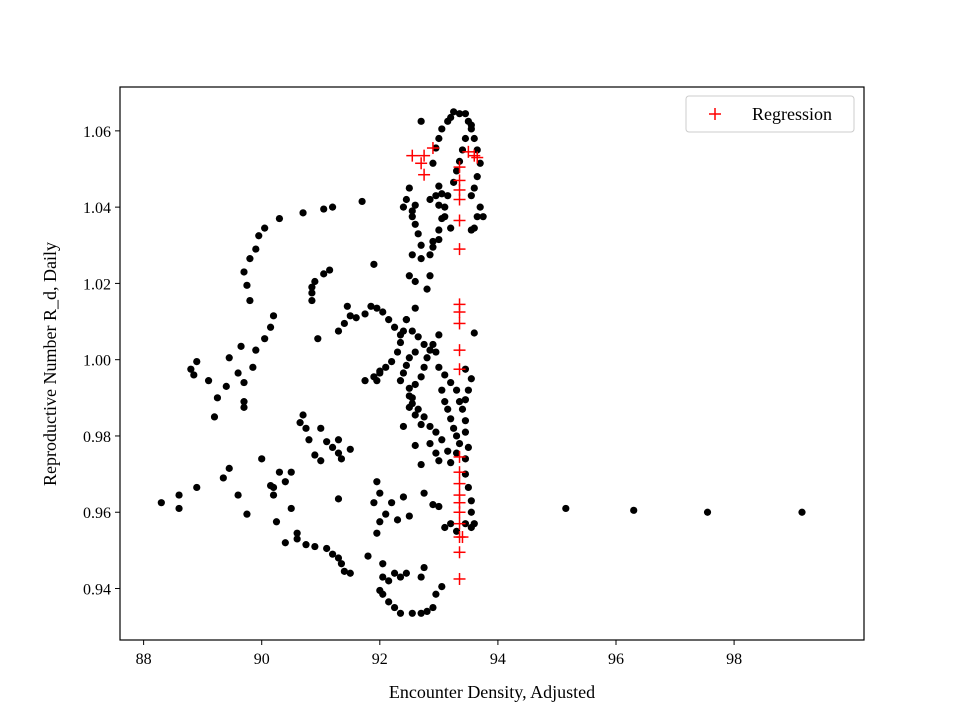 Image resolution: width=960 pixels, height=720 pixels. I want to click on legend-box, so click(770, 114).